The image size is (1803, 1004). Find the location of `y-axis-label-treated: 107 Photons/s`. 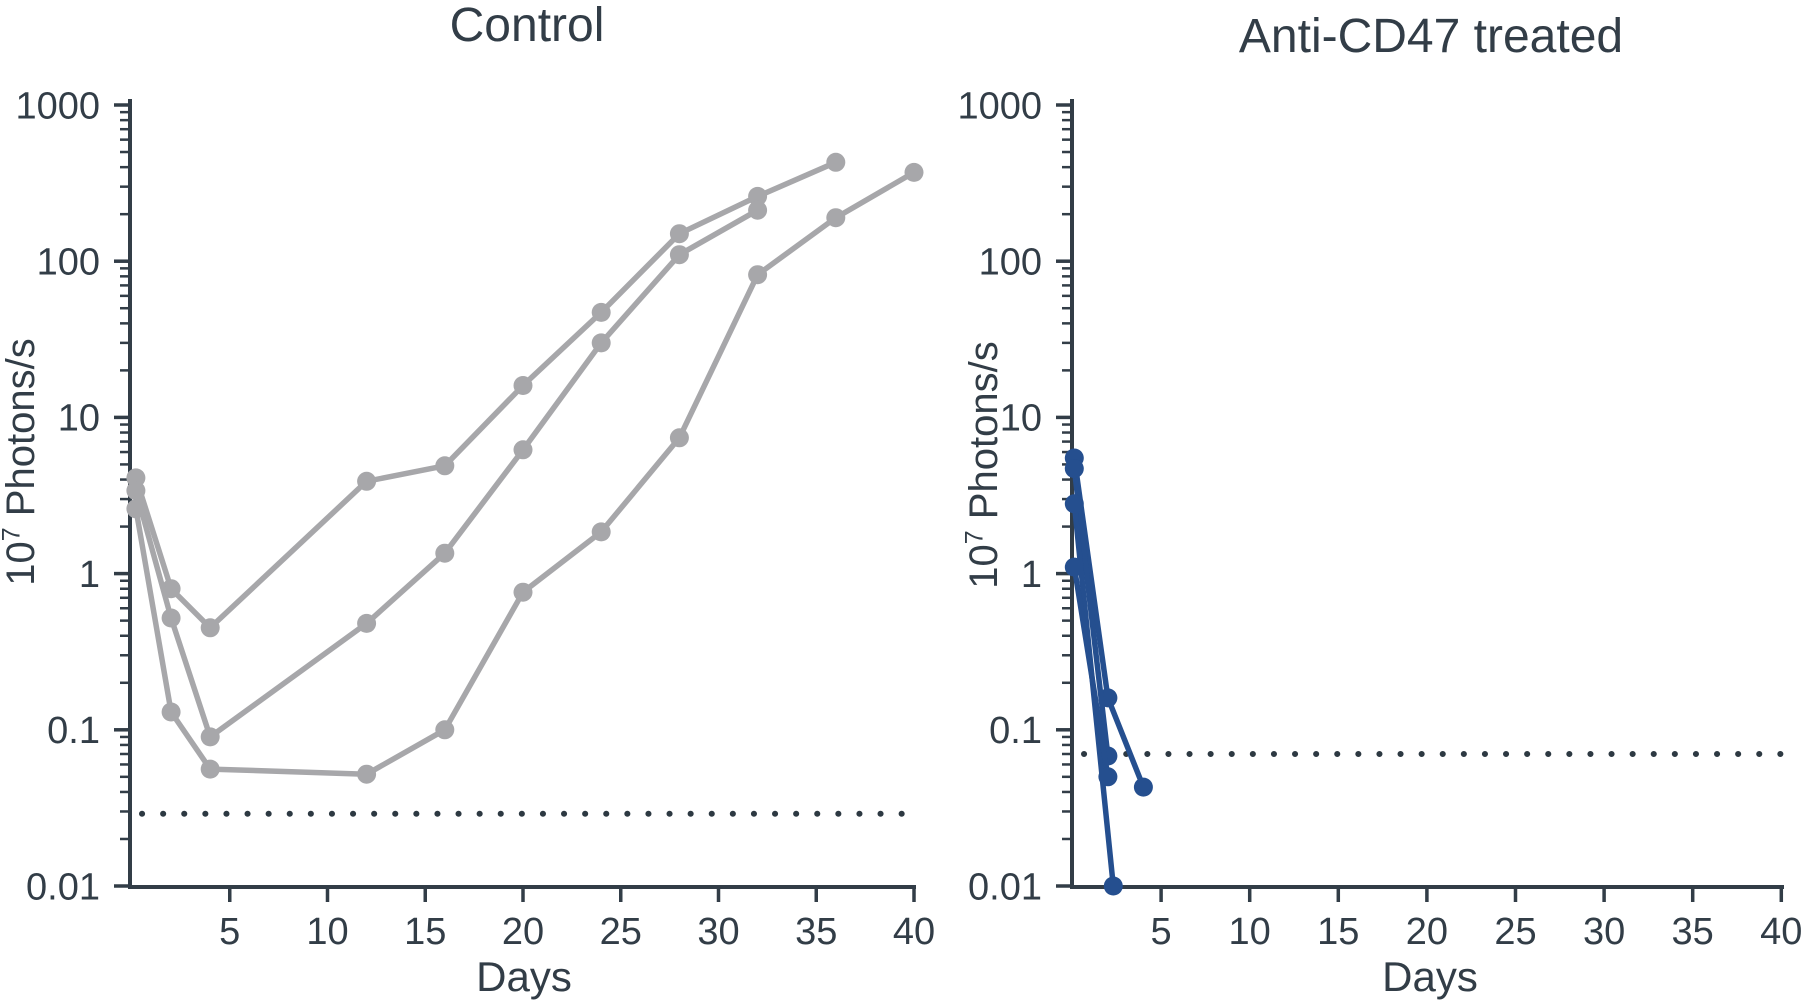

y-axis-label-treated: 107 Photons/s is located at coordinates (983, 465).